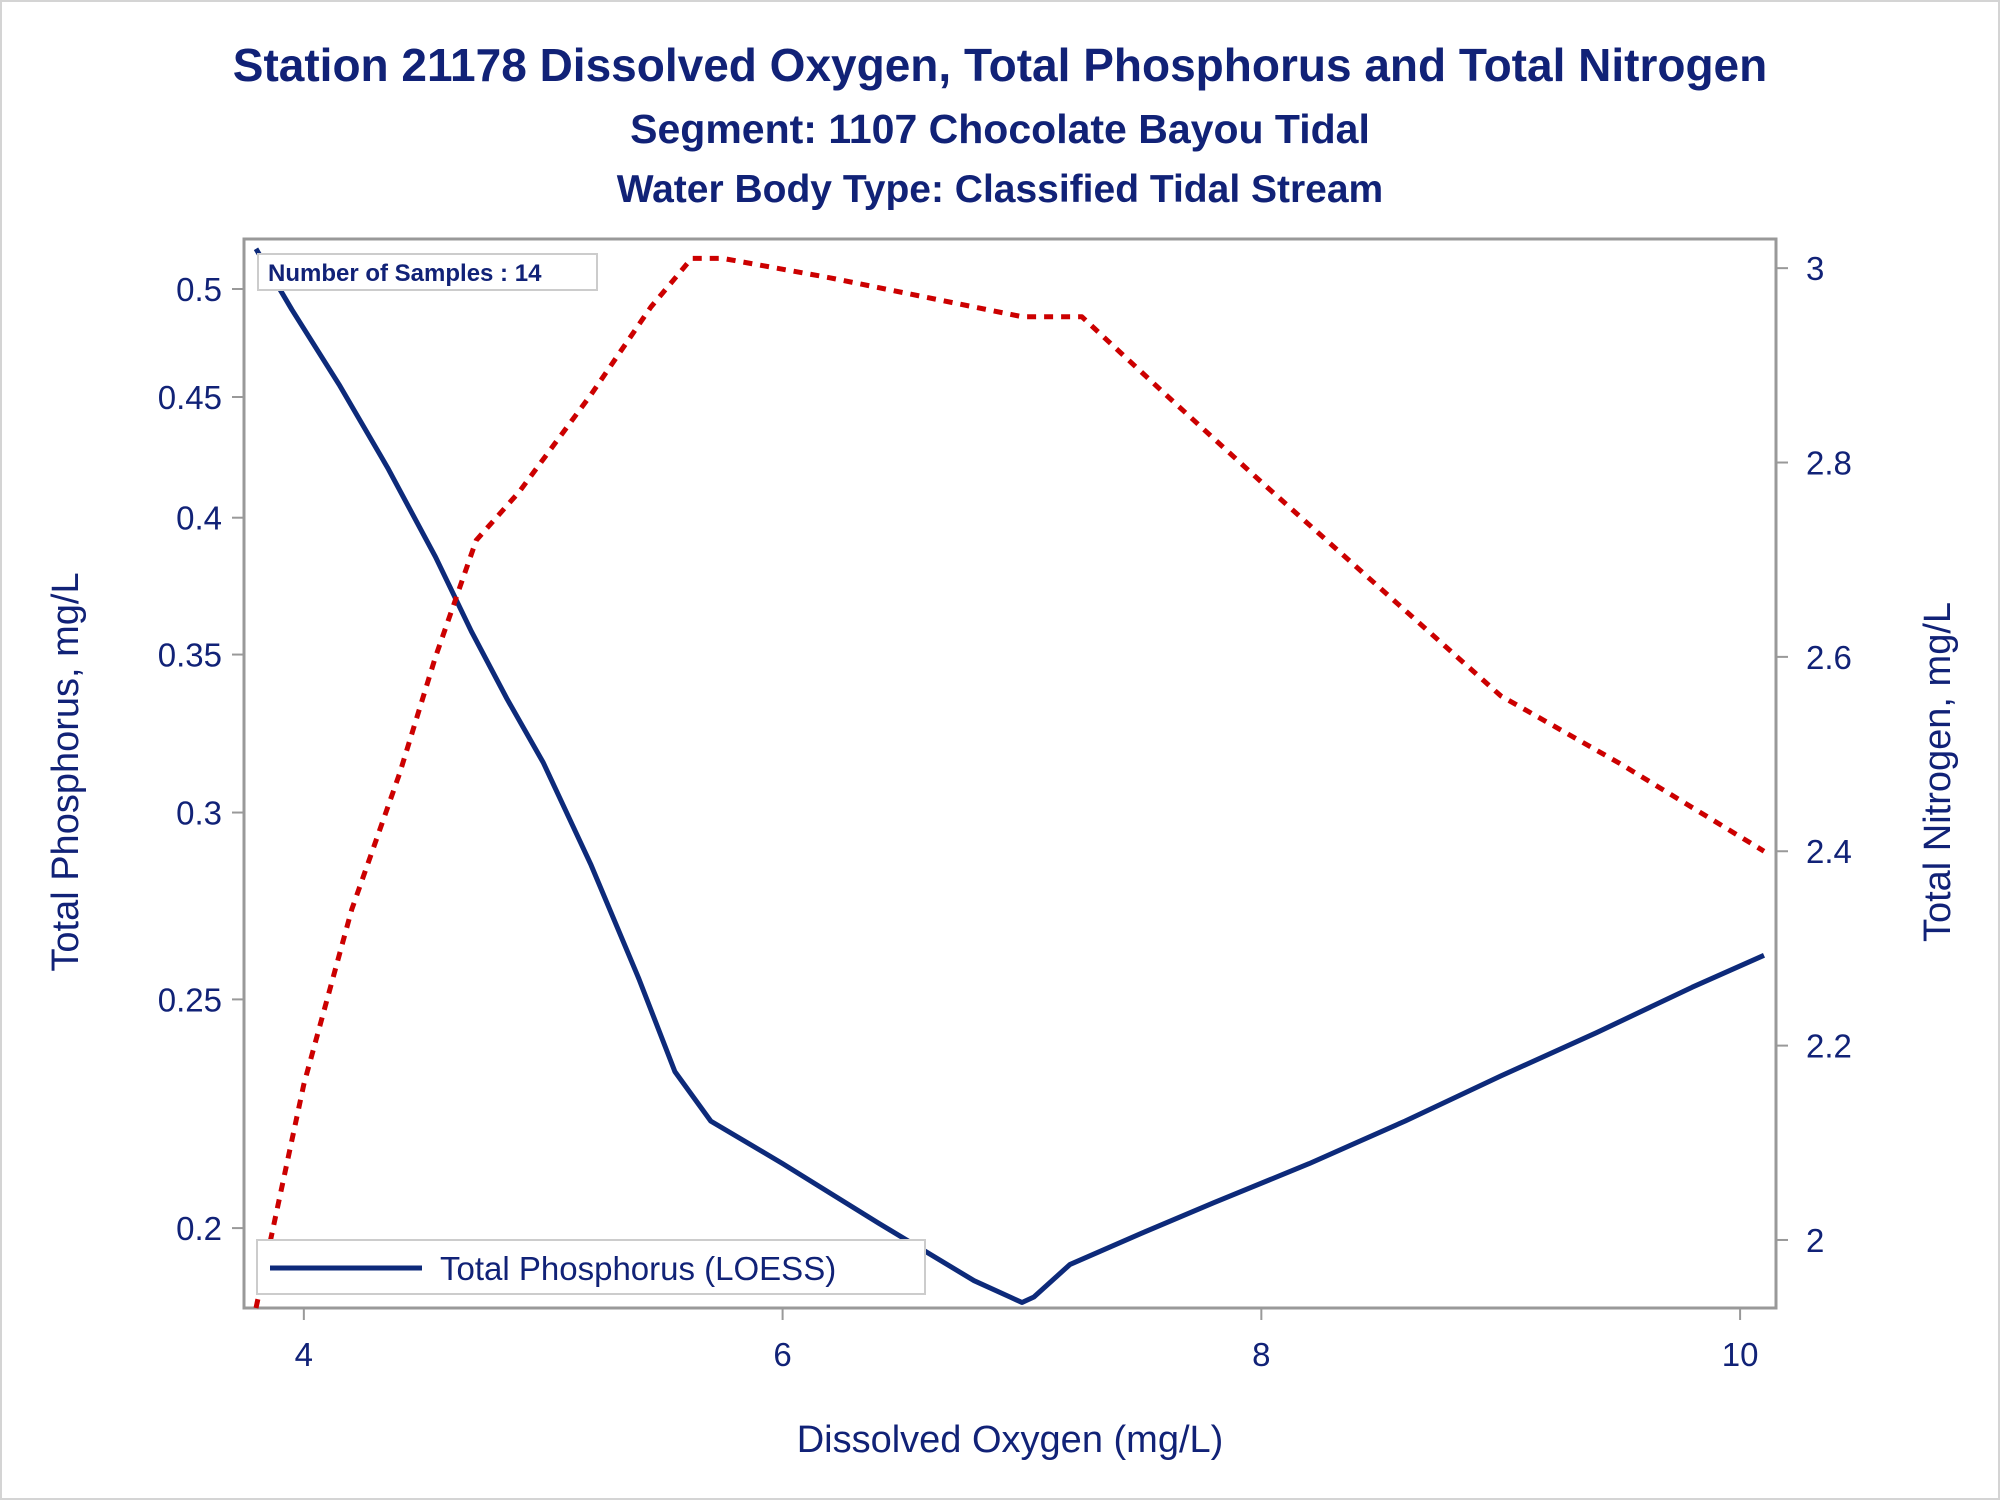 This screenshot has height=1500, width=2000. Describe the element at coordinates (201, 759) in the screenshot. I see `left-axis: 0.2 0.25 0.3 0.35 0.4 0.45 0.5` at that location.